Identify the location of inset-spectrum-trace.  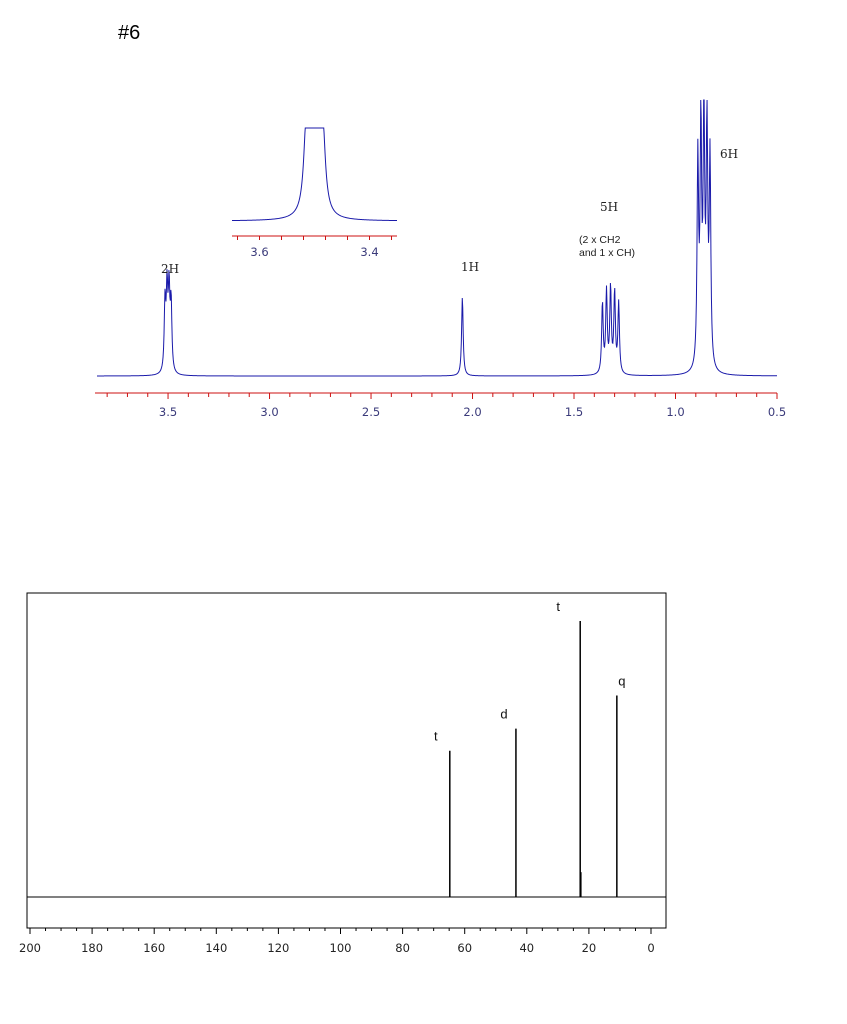
(314, 174).